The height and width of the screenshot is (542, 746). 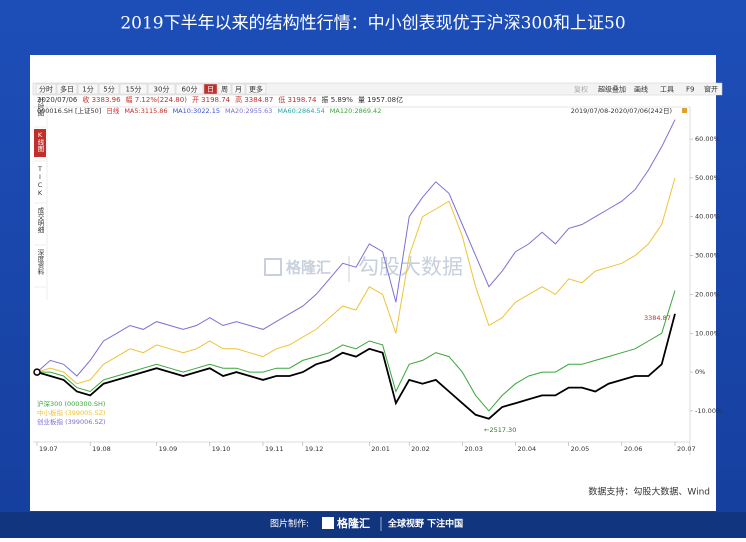 I want to click on source: 数据支持：勾股大数据、Wind, so click(x=649, y=492).